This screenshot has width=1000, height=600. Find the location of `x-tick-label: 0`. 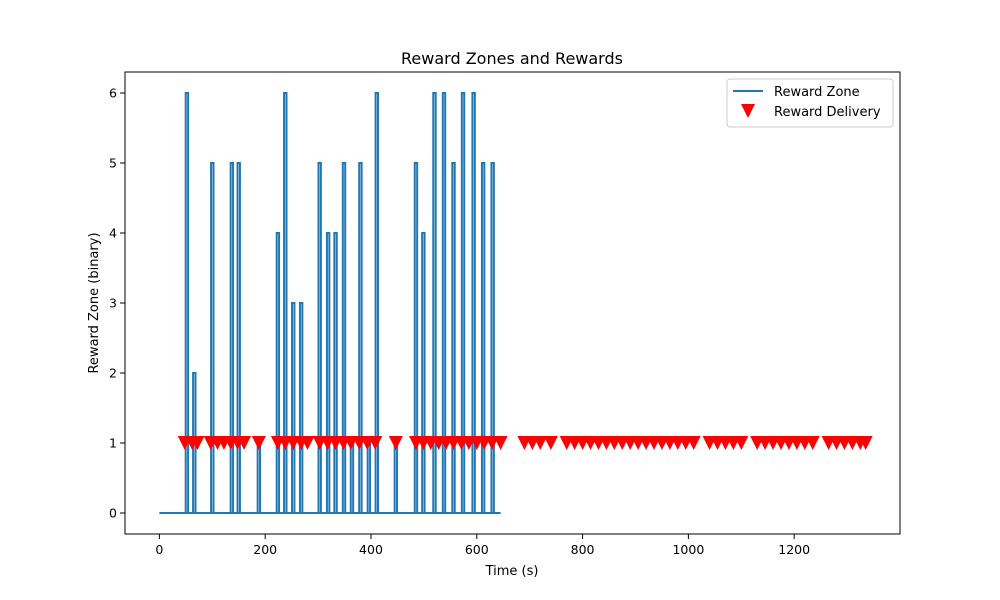

x-tick-label: 0 is located at coordinates (159, 549).